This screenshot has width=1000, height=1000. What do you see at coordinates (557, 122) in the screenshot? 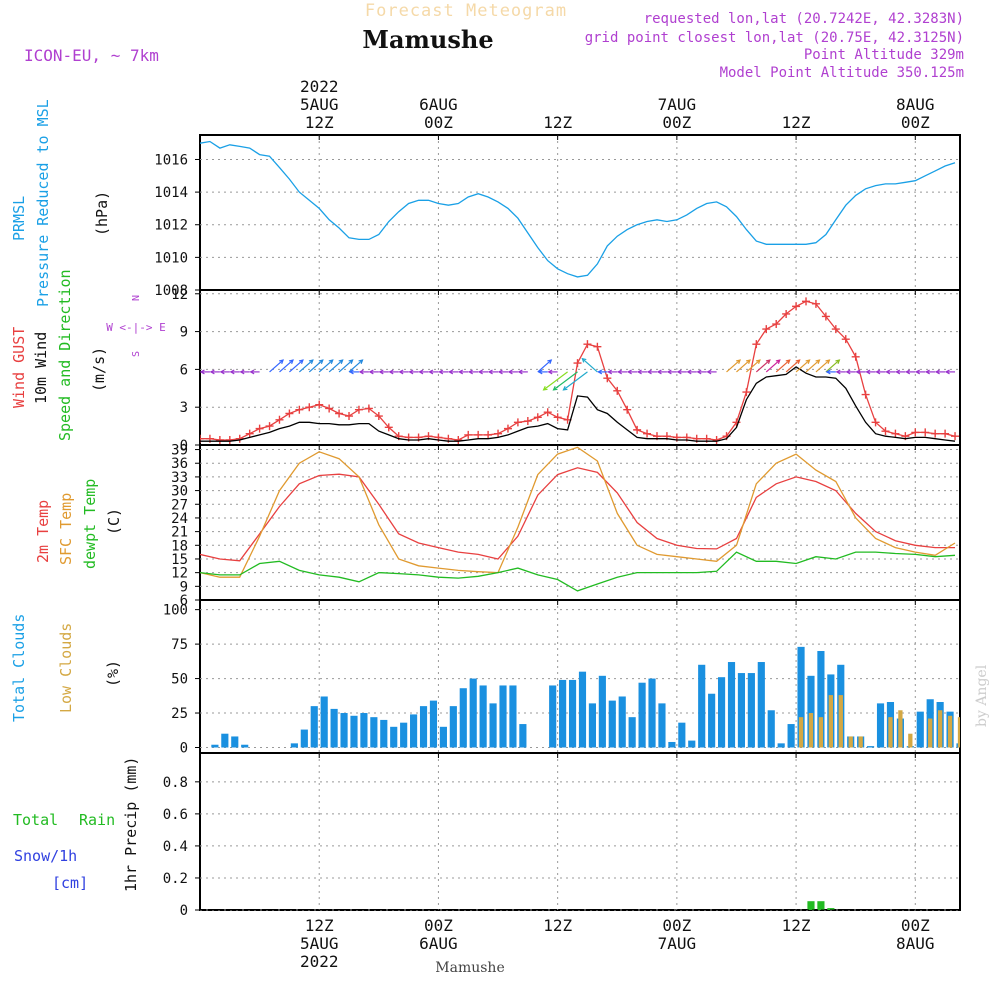
I see `top-time-label: 12Z` at bounding box center [557, 122].